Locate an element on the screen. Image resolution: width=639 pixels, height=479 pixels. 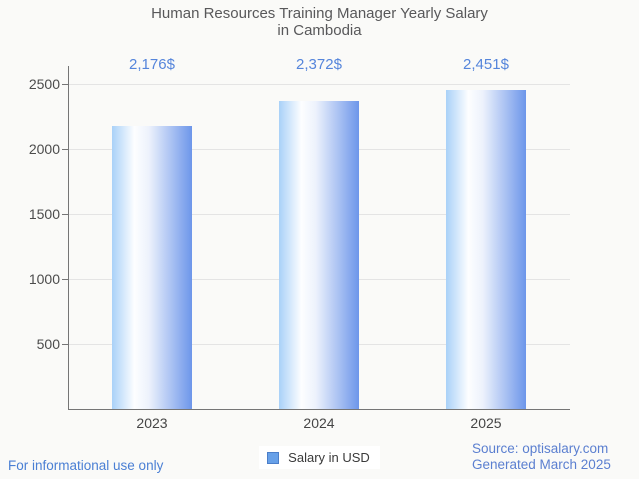
bar-2023 is located at coordinates (152, 267).